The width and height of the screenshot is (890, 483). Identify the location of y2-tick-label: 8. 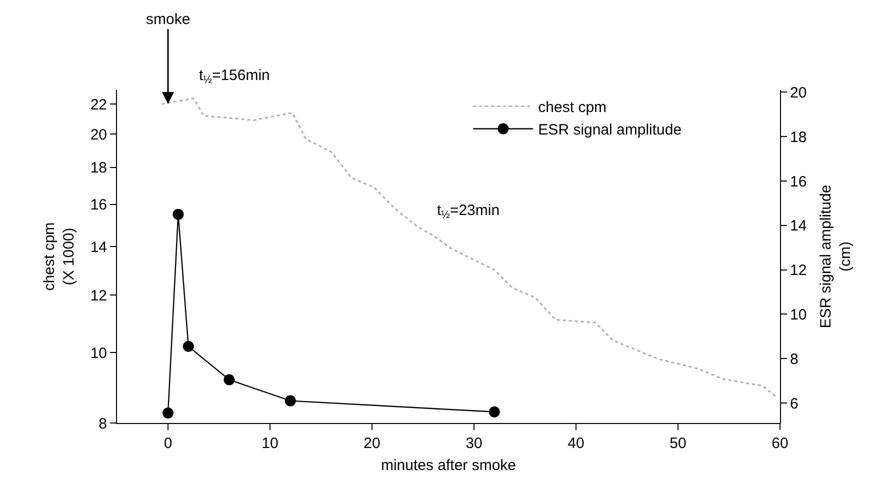
(794, 359).